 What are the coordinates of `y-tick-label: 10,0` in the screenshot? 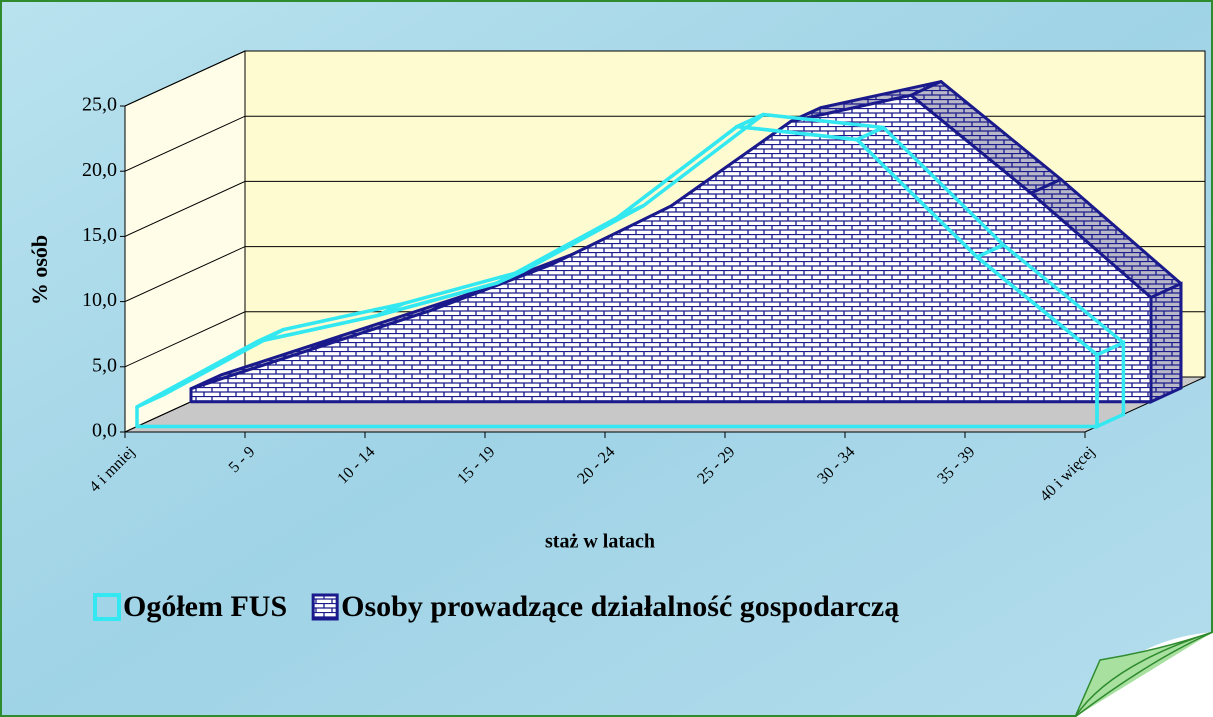 It's located at (99, 300).